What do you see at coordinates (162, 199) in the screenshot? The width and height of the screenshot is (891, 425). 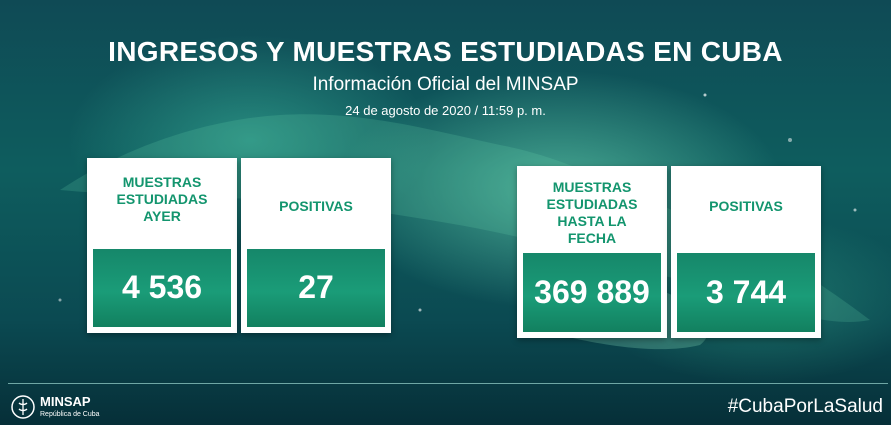 I see `card-label: MUESTRAS ESTUDIADAS AYER` at bounding box center [162, 199].